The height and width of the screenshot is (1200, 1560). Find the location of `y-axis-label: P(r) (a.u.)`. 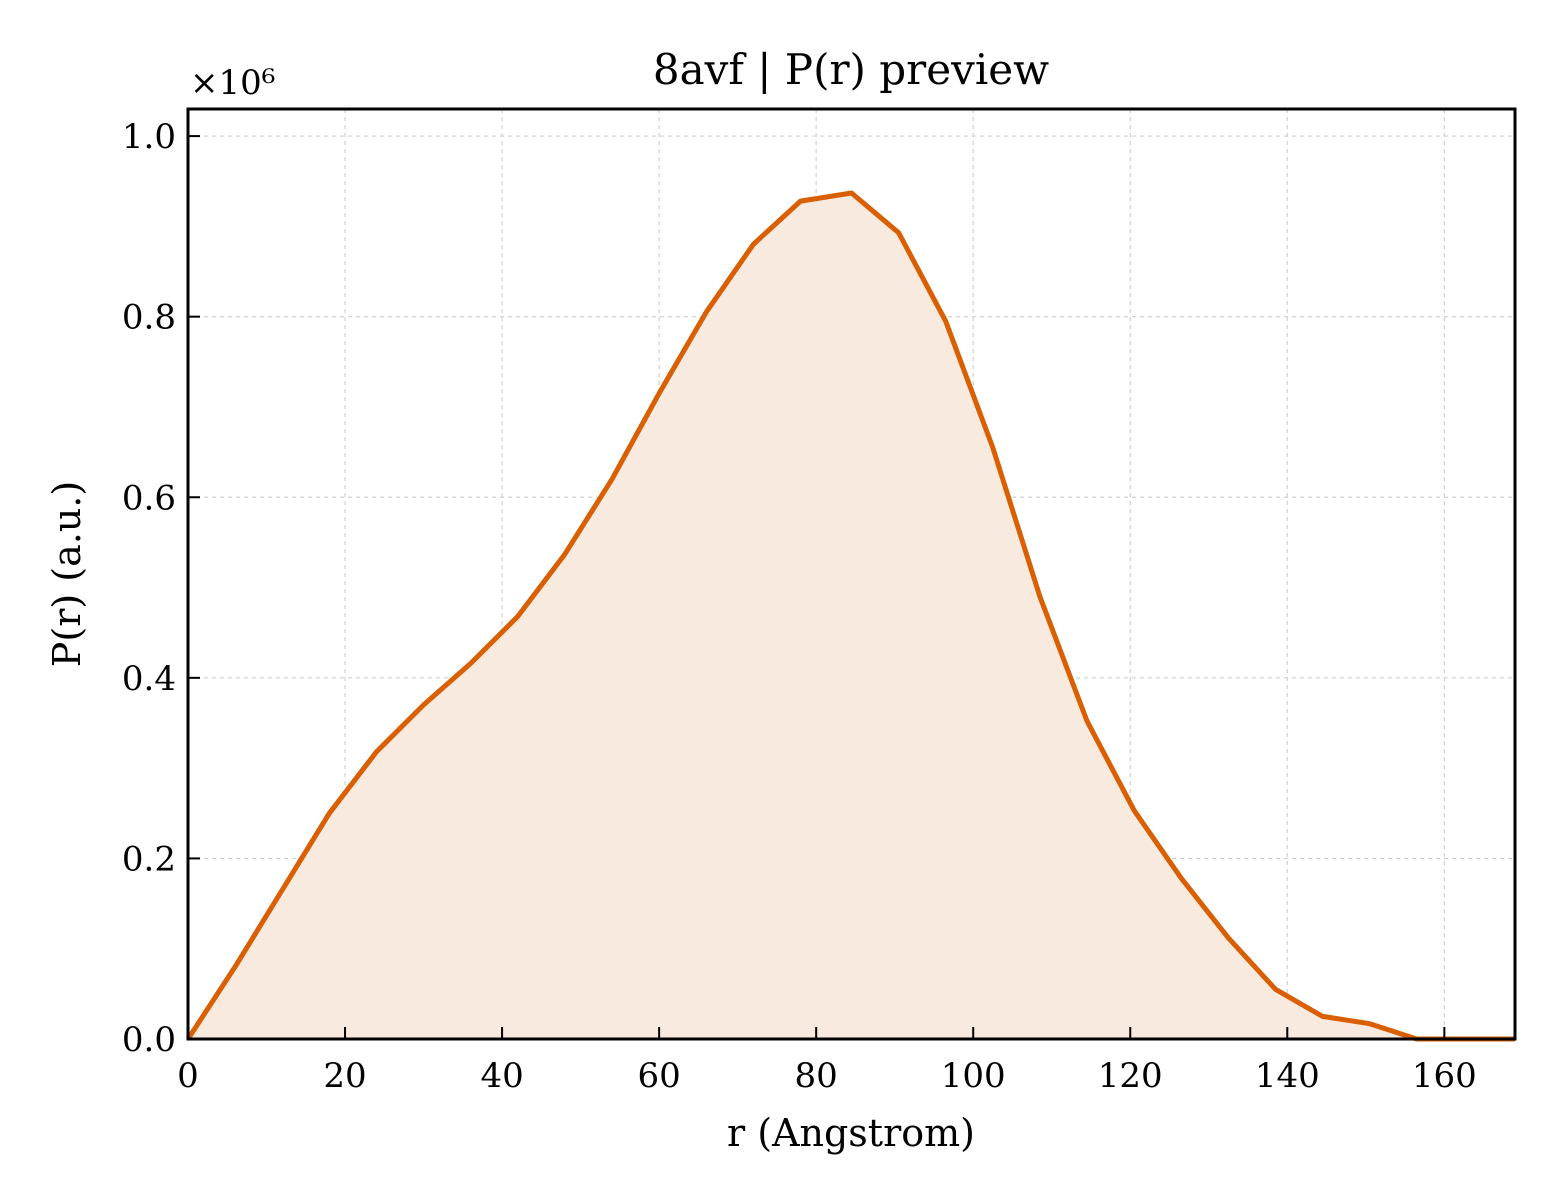

y-axis-label: P(r) (a.u.) is located at coordinates (67, 574).